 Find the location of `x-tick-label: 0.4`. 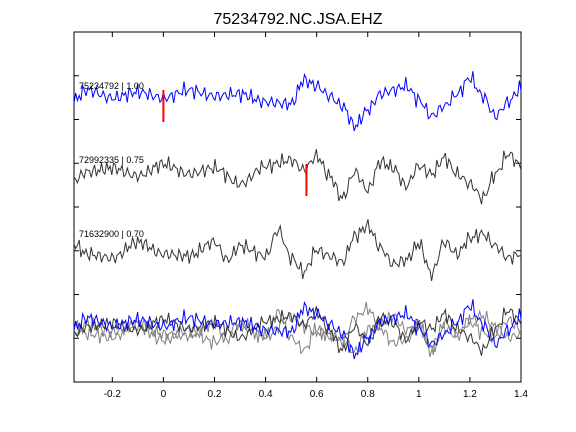

x-tick-label: 0.4 is located at coordinates (266, 394).